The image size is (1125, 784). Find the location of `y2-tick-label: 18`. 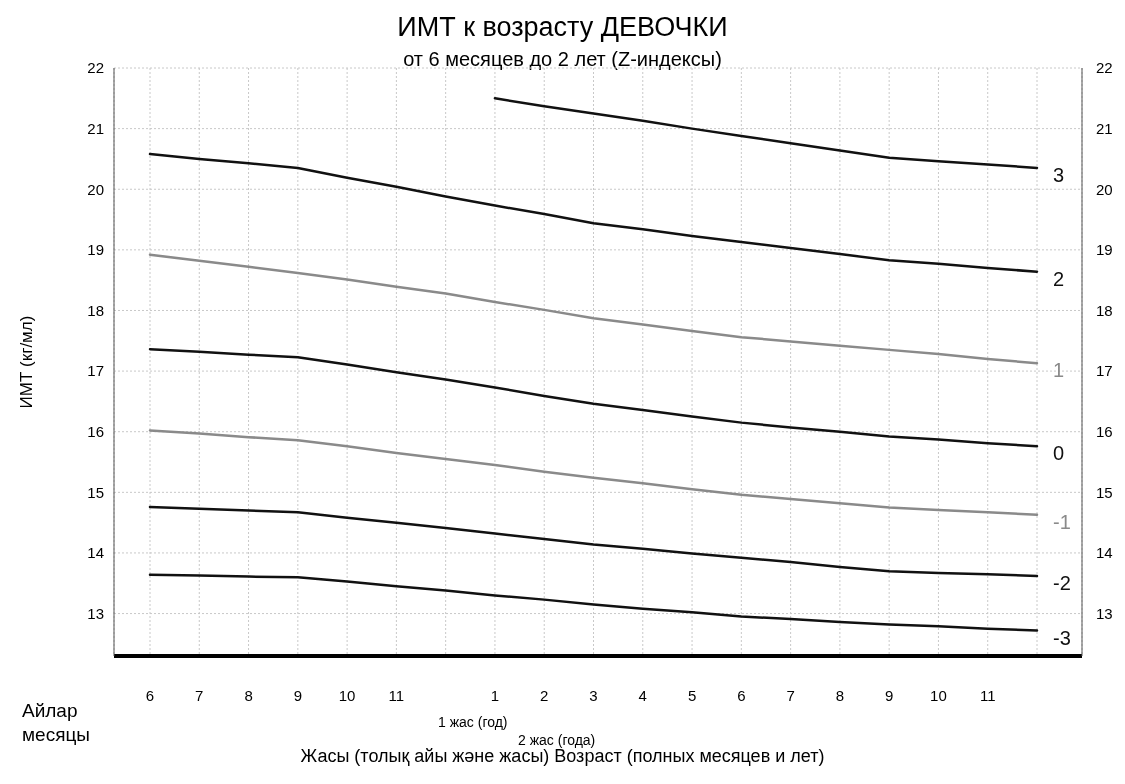

y2-tick-label: 18 is located at coordinates (1104, 310).